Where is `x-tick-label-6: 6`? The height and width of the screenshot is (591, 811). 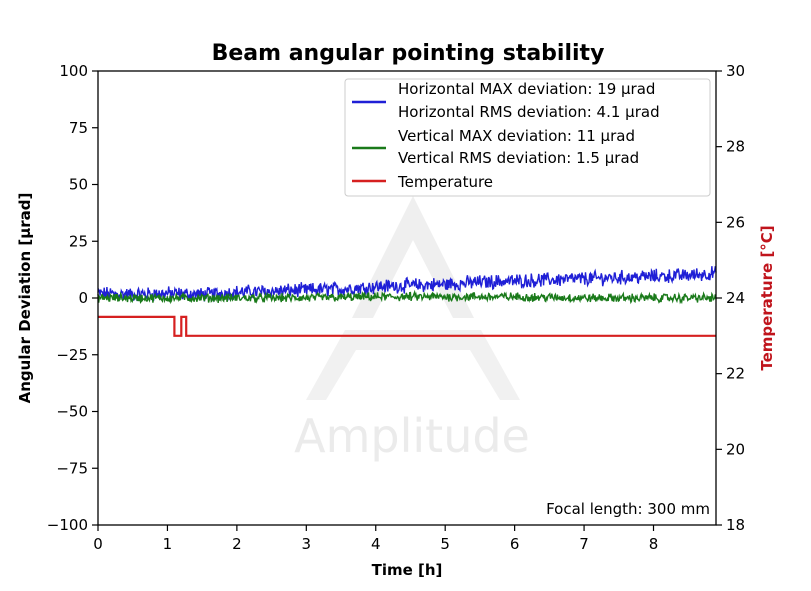
x-tick-label-6: 6 is located at coordinates (515, 544).